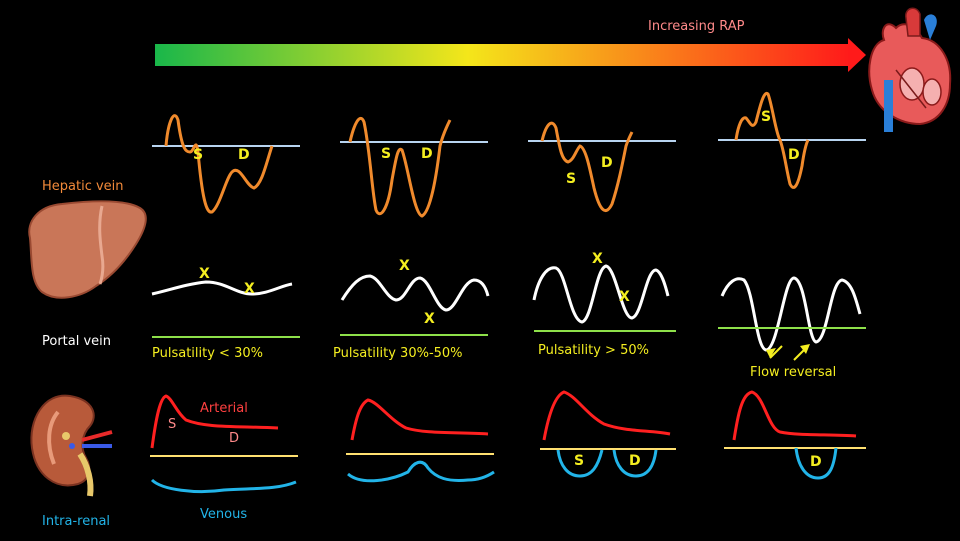 This screenshot has width=960, height=541. Describe the element at coordinates (172, 424) in the screenshot. I see `renal-s-label-1: S` at that location.